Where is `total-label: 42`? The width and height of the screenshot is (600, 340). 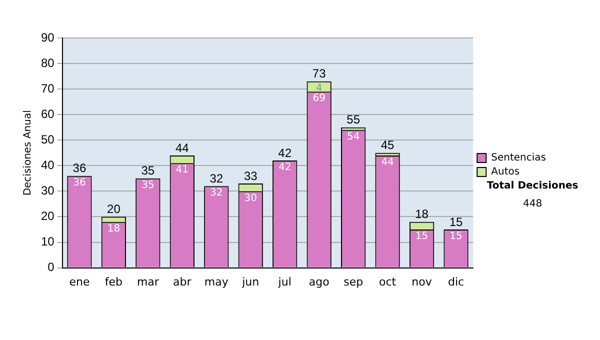 total-label: 42 is located at coordinates (285, 153).